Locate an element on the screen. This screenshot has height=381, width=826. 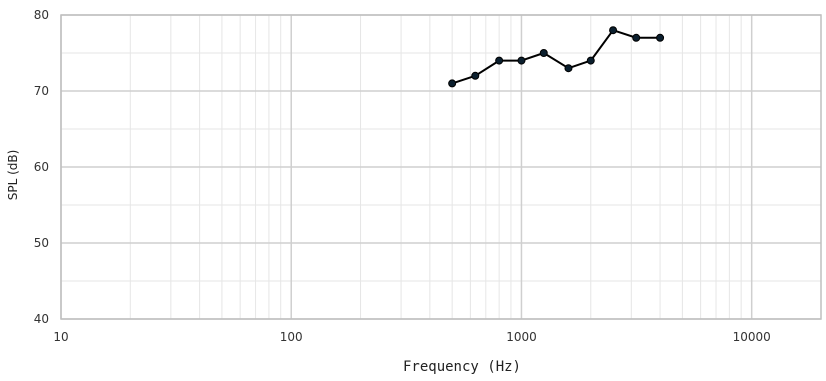
series is located at coordinates (556, 57).